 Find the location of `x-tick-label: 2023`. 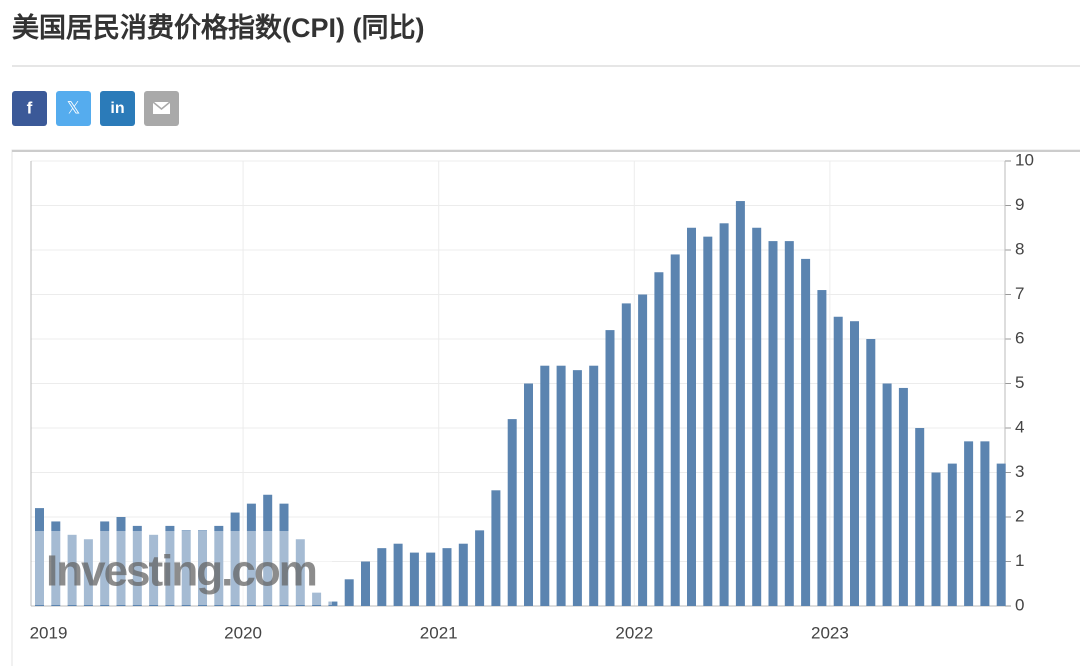

x-tick-label: 2023 is located at coordinates (830, 632).